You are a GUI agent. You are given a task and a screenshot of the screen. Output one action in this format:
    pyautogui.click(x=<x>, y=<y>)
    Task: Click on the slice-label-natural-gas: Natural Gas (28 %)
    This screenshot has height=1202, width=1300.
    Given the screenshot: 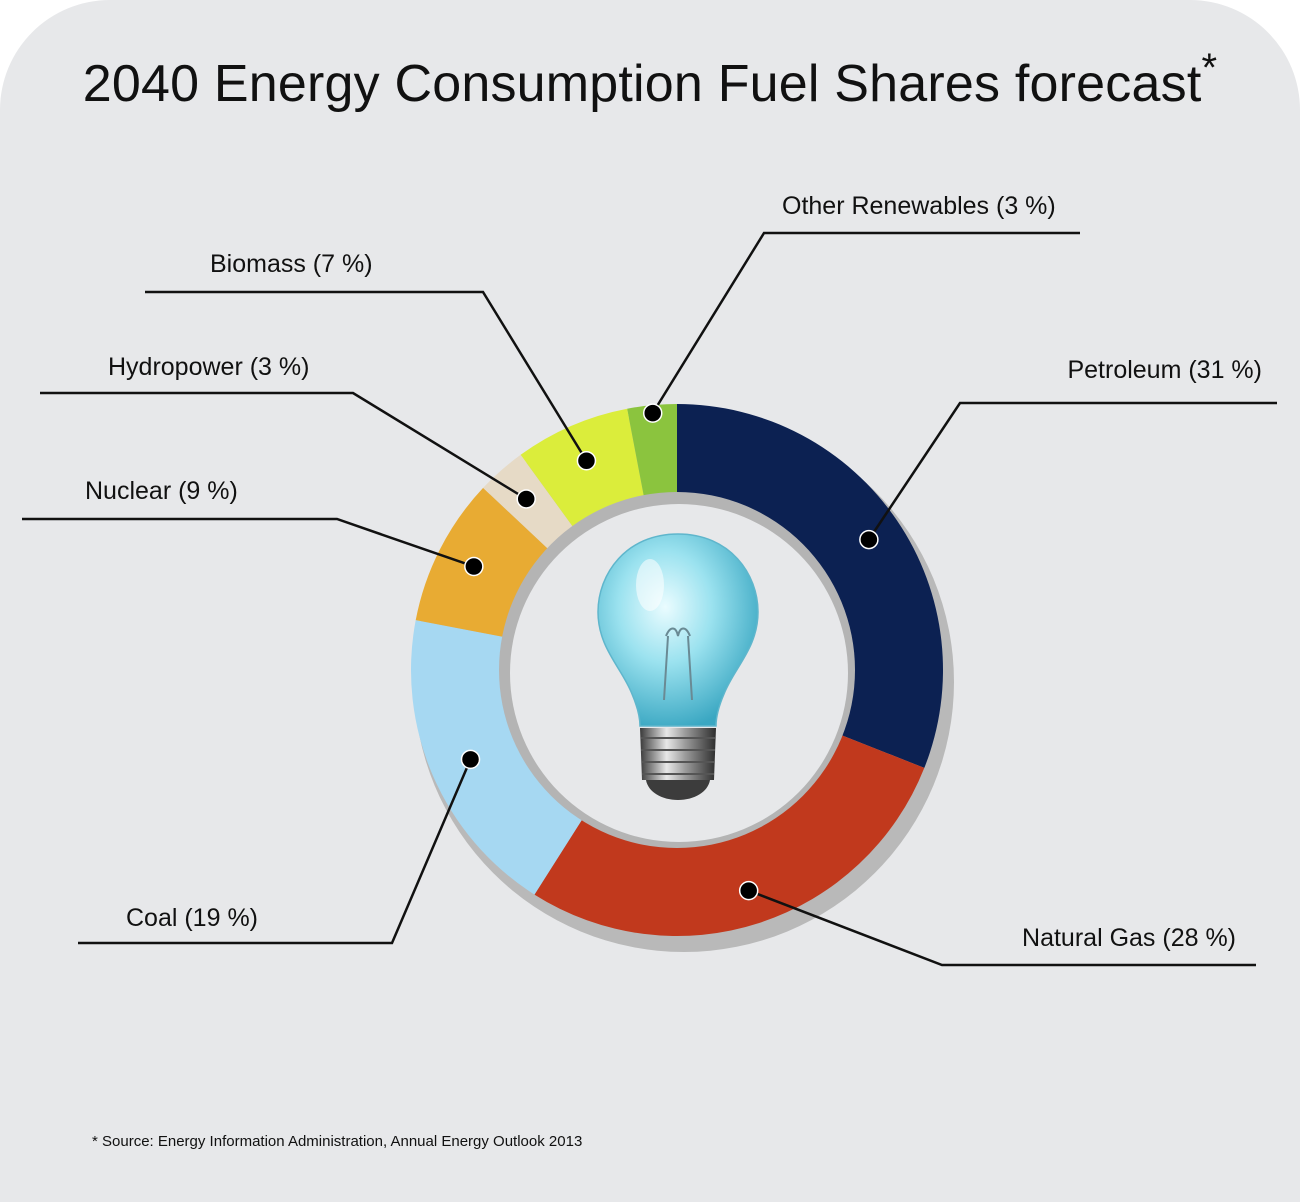 What is the action you would take?
    pyautogui.click(x=1129, y=938)
    